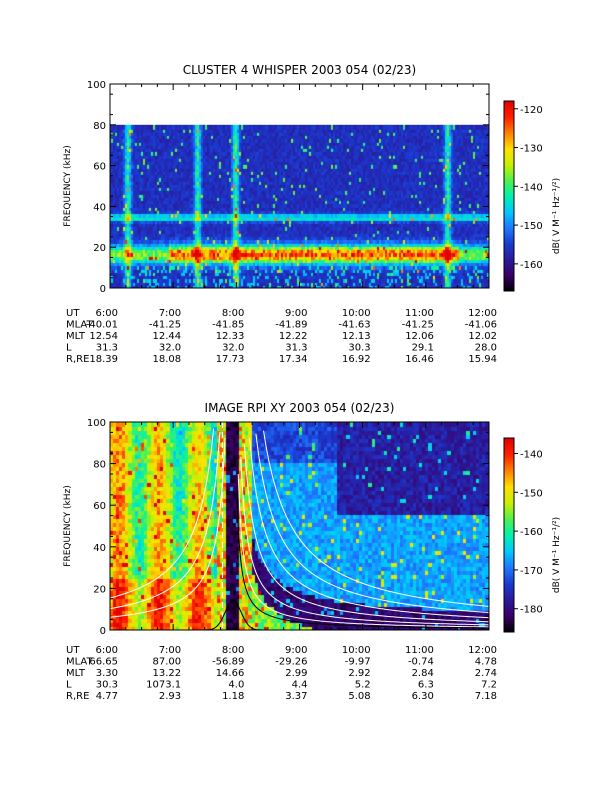  Describe the element at coordinates (482, 359) in the screenshot. I see `ephemeris-value: 15.94` at that location.